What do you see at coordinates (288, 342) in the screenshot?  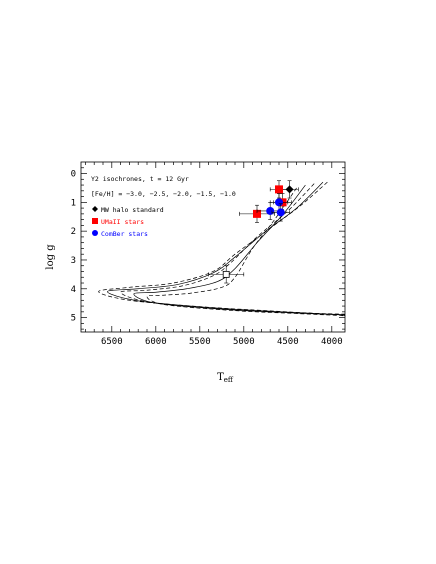 I see `x-tick-label: 4500` at bounding box center [288, 342].